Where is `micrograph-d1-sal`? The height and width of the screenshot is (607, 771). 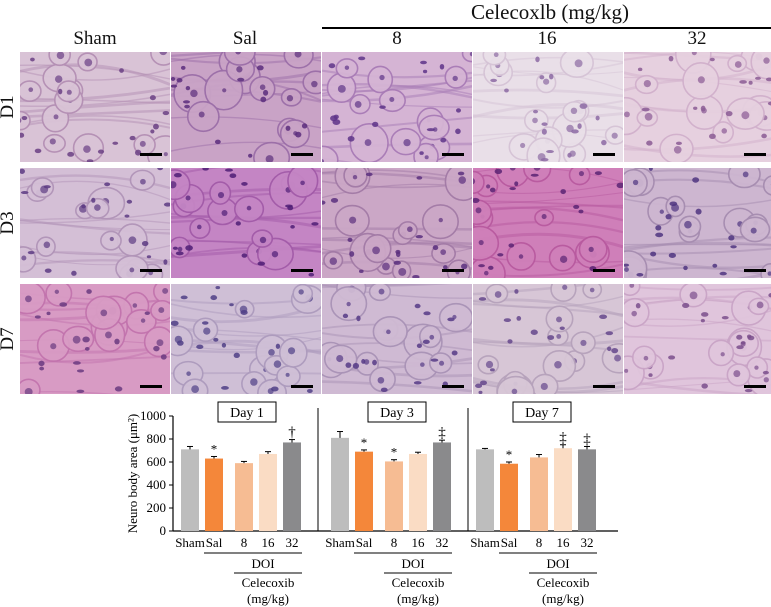 micrograph-d1-sal is located at coordinates (246, 107).